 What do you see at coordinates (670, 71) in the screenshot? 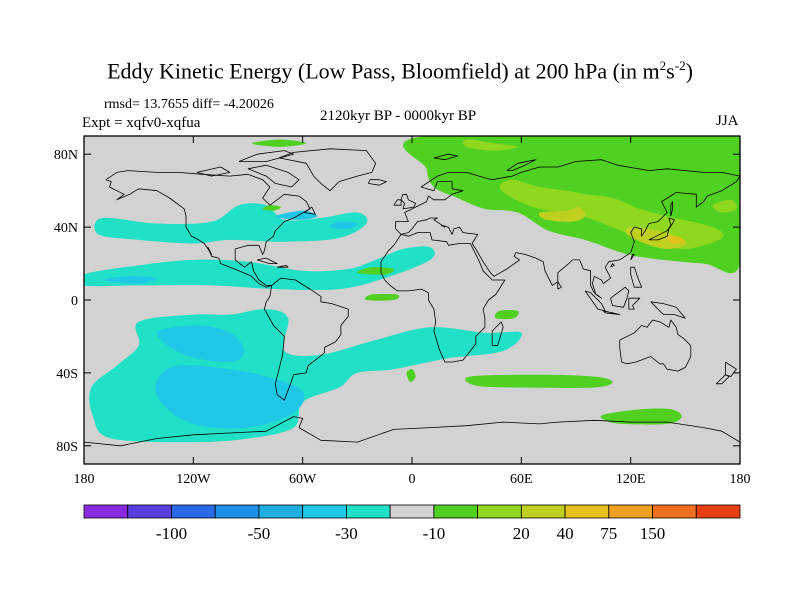
I see `title-mid: s` at bounding box center [670, 71].